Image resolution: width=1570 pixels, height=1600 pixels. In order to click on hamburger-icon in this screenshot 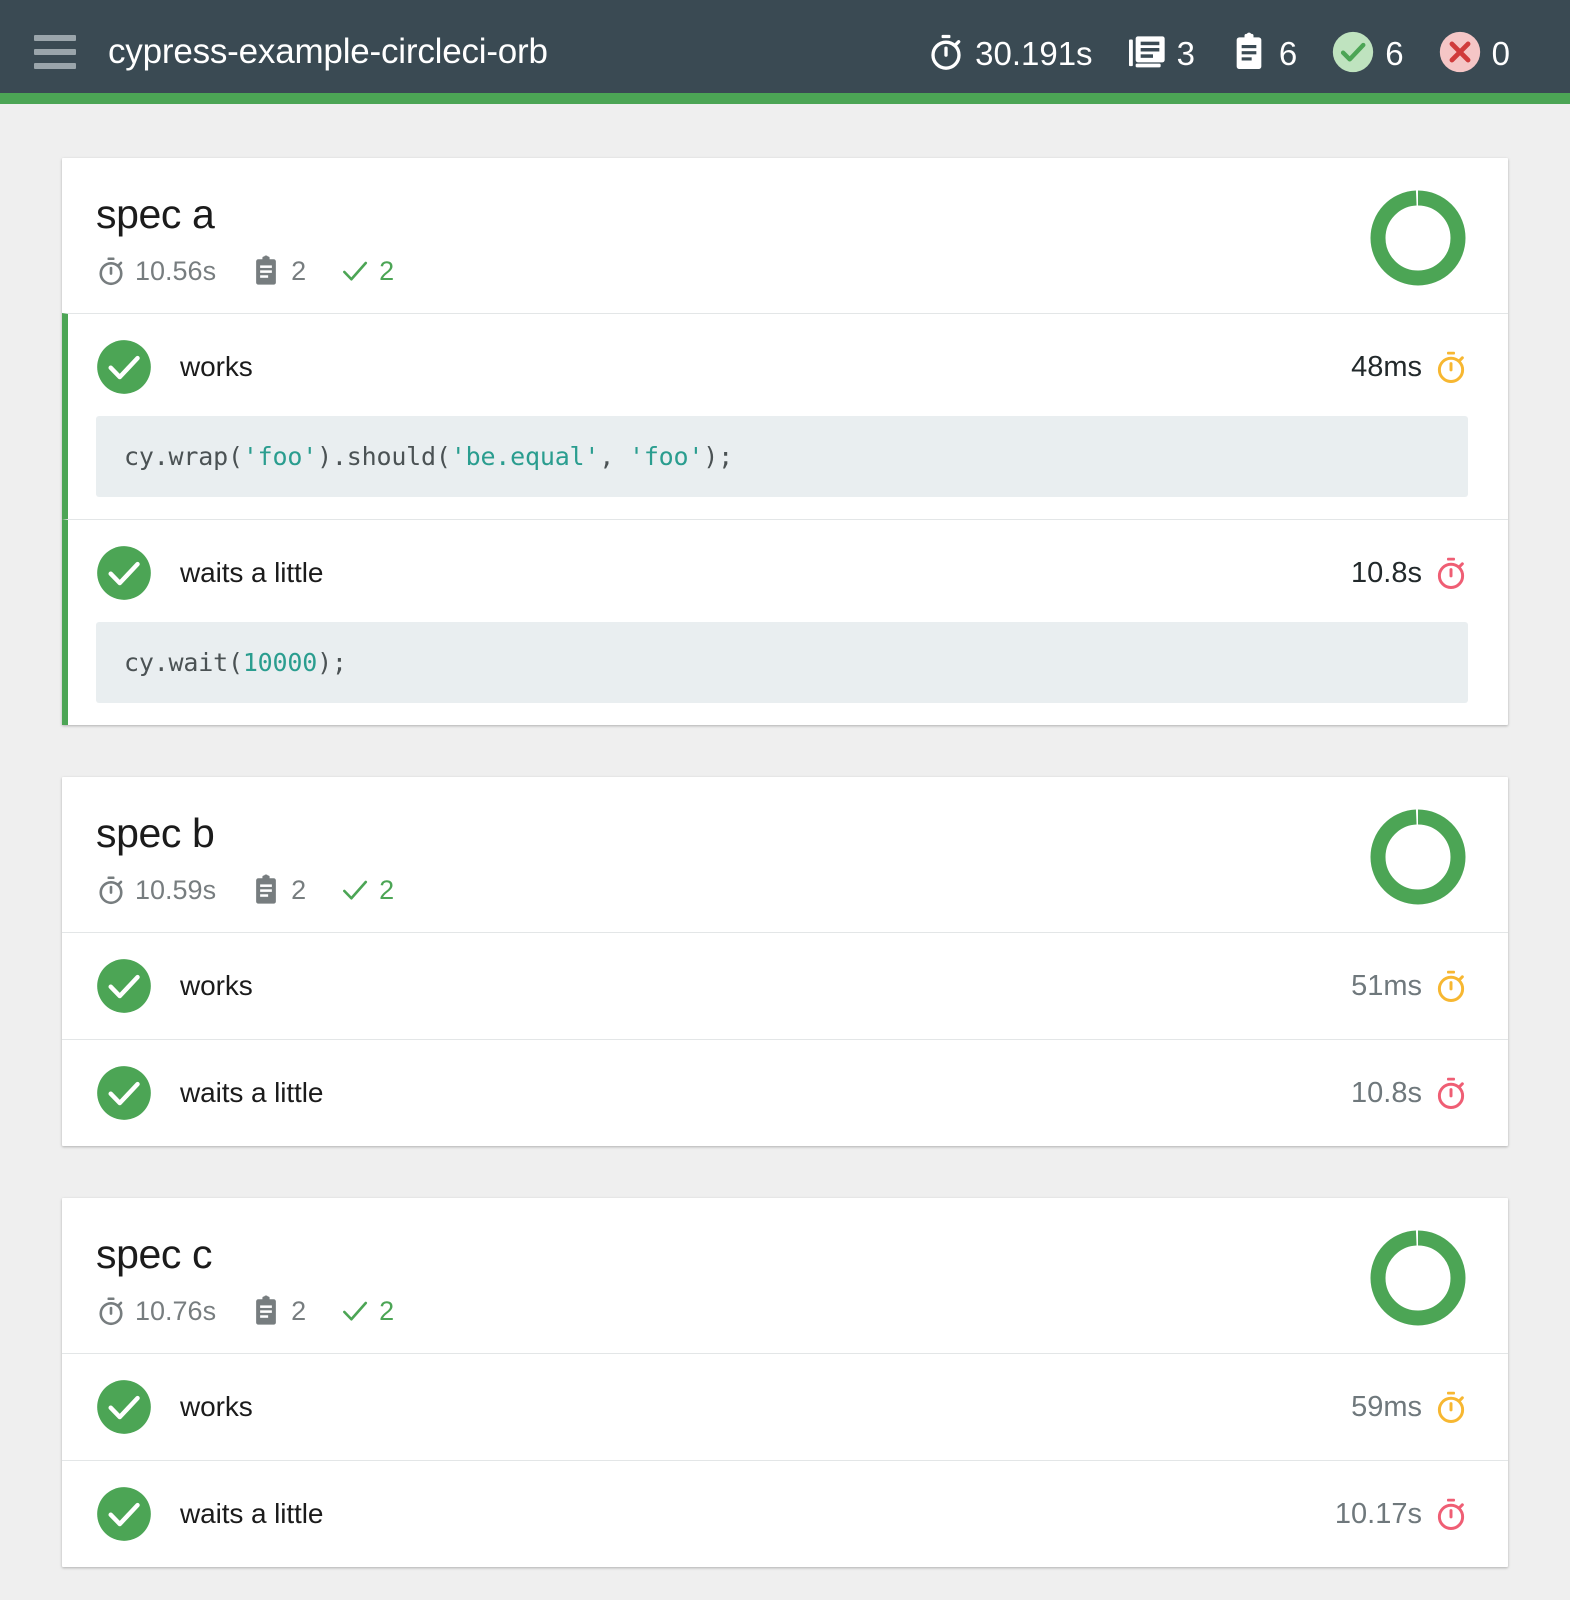, I will do `click(55, 52)`.